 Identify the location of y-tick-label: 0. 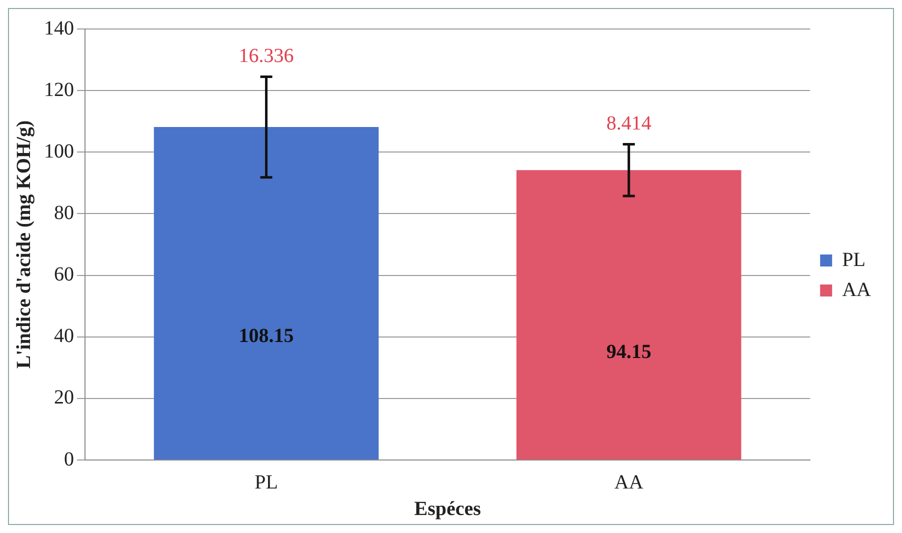
(69, 459).